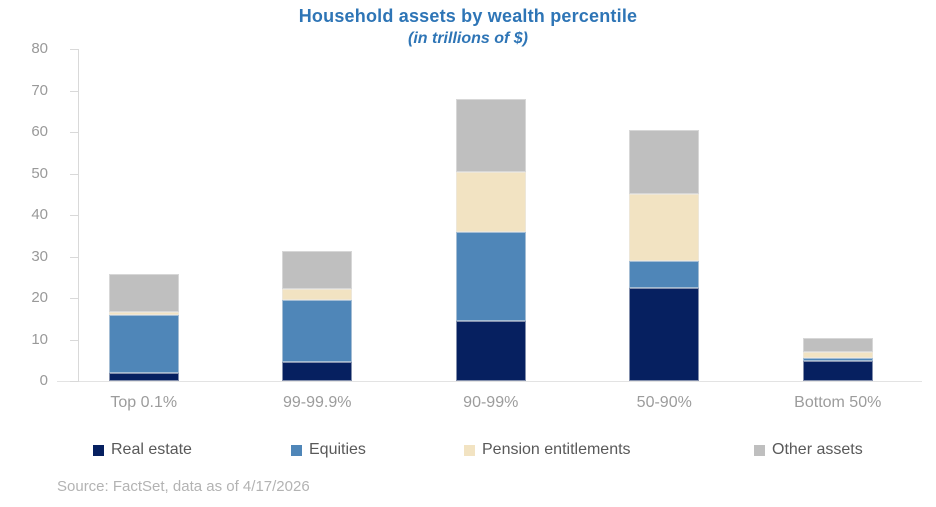 This screenshot has height=507, width=936. I want to click on y-axis-tick-label: 40, so click(39, 214).